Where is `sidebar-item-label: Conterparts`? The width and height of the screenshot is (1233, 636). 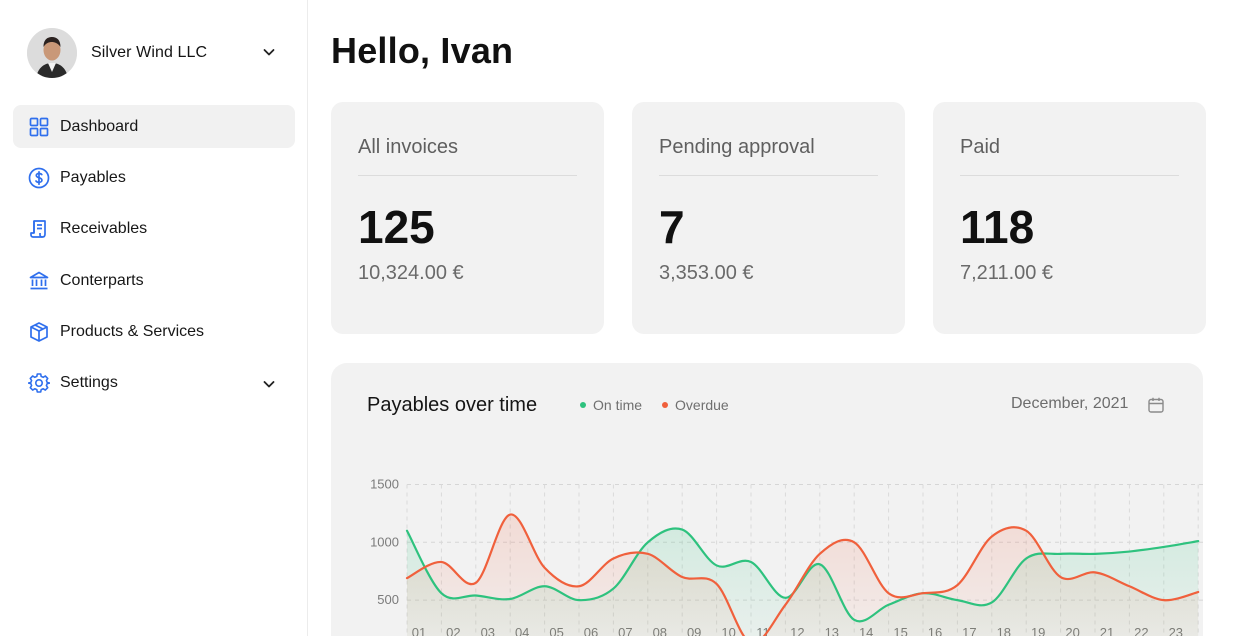
sidebar-item-label: Conterparts is located at coordinates (102, 280).